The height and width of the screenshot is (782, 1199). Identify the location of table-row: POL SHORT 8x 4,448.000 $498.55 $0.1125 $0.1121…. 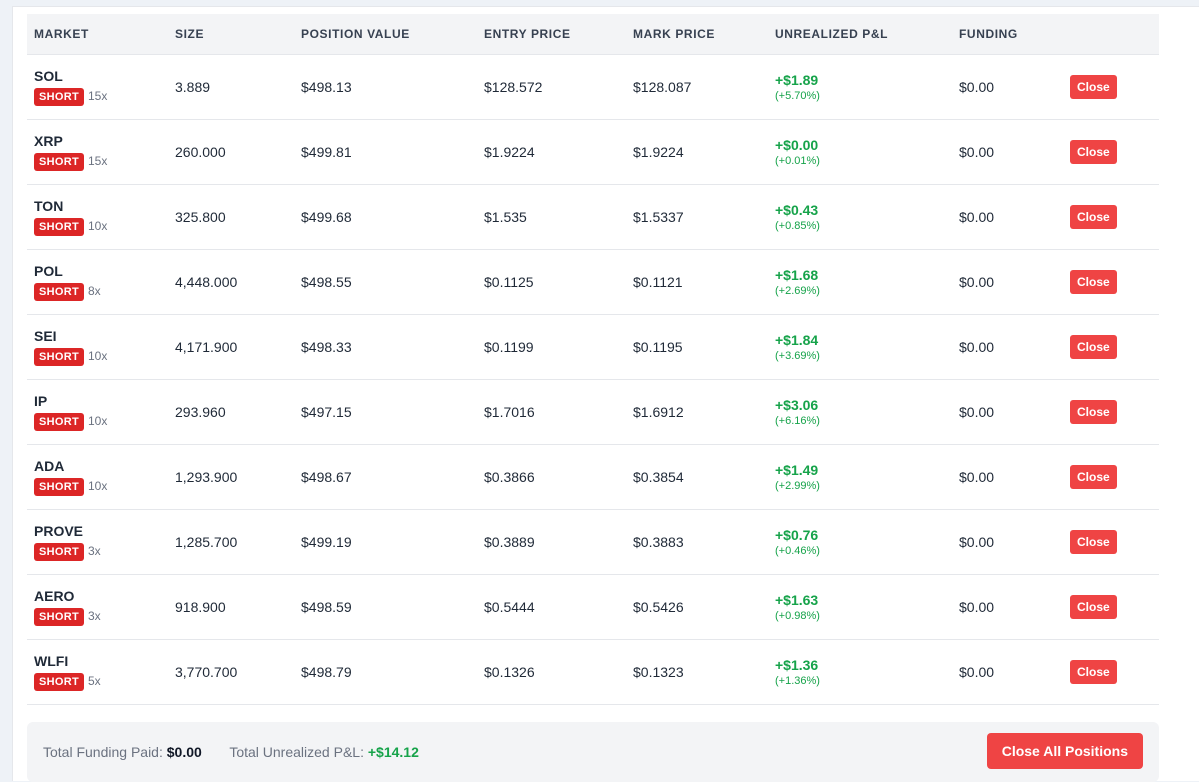
(593, 281).